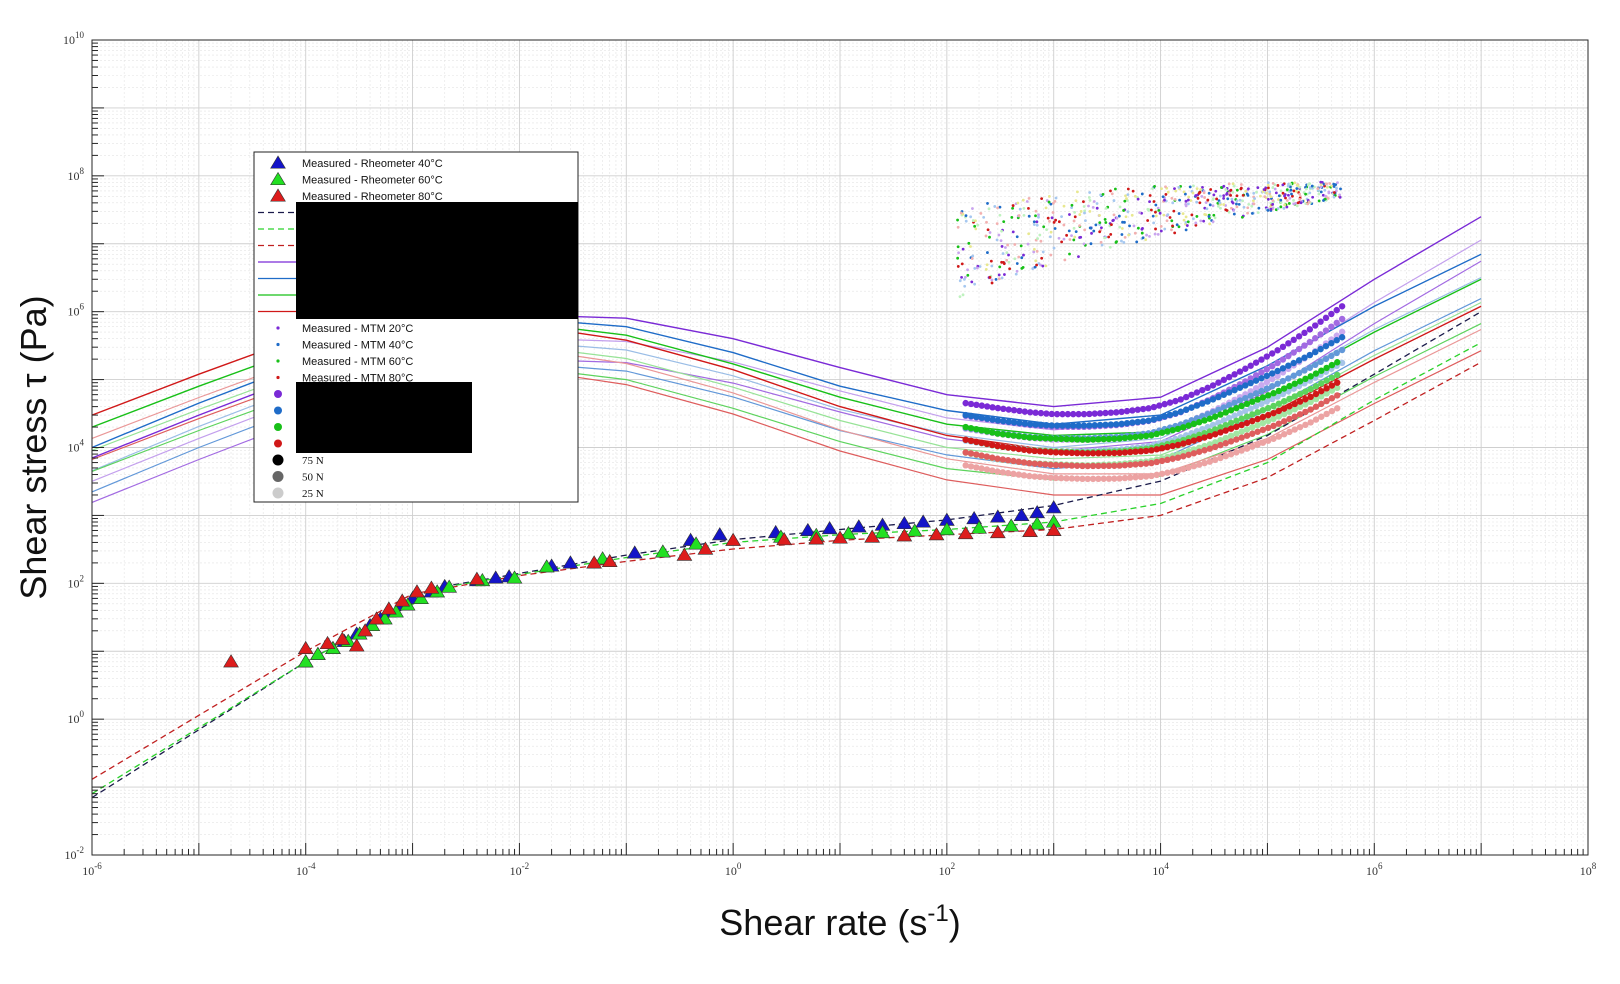 The height and width of the screenshot is (984, 1620). What do you see at coordinates (278, 162) in the screenshot?
I see `legend-triangle-marker` at bounding box center [278, 162].